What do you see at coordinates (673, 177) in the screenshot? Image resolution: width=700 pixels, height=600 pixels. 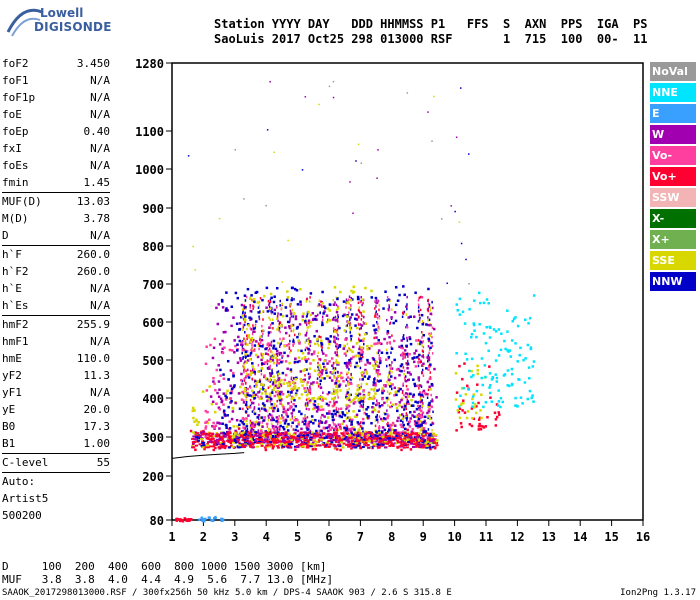 I see `polarization-legend: NoVal NNE E W Vo- Vo+ SSW X- X+ SSE NNW` at bounding box center [673, 177].